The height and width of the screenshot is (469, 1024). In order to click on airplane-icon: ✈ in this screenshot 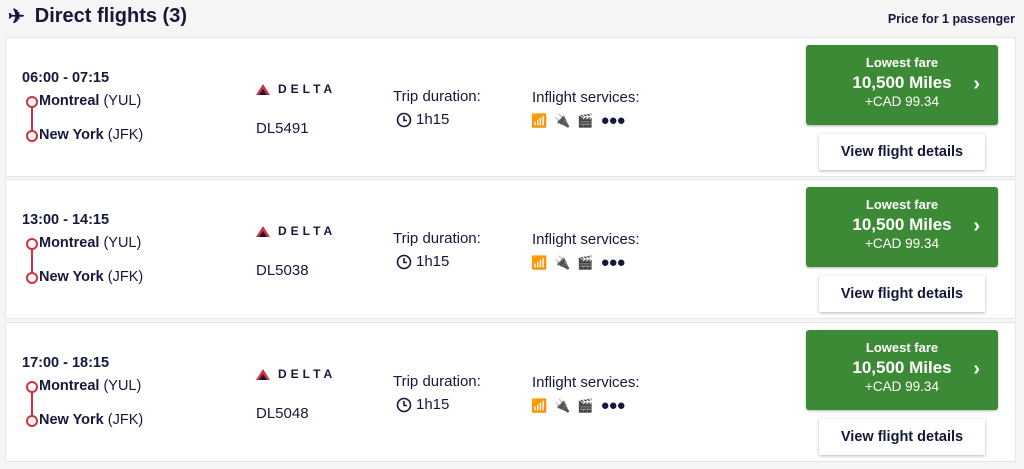, I will do `click(16, 17)`.